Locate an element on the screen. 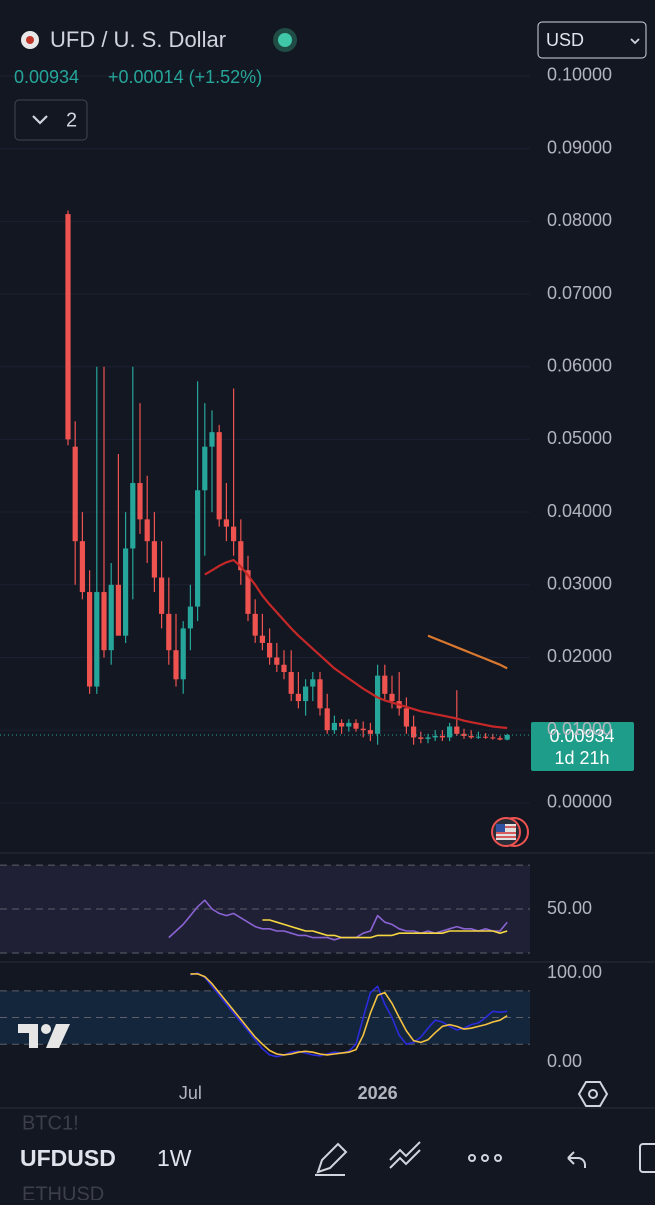  y-tick-label: 0.00000 is located at coordinates (579, 802).